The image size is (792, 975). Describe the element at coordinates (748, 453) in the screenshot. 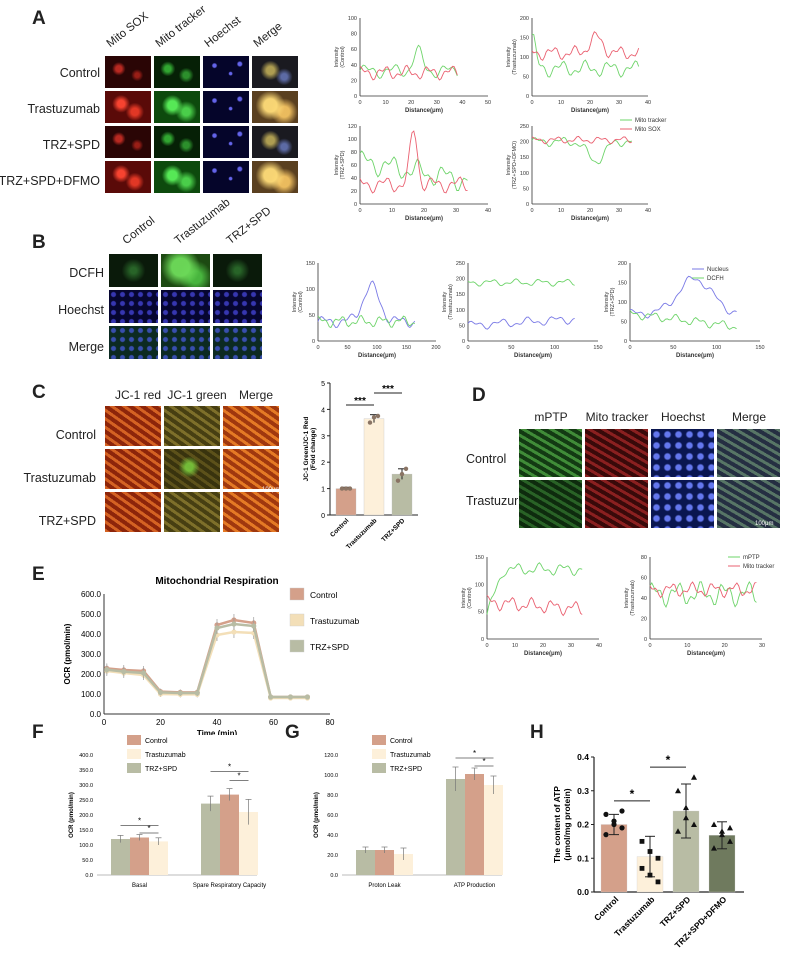

I see `panel-d-micrograph-r1-c4` at that location.